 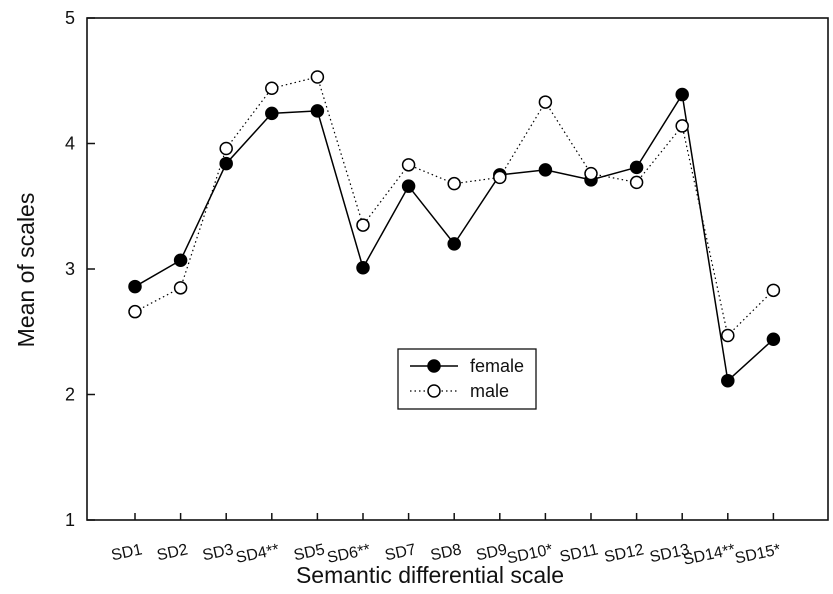 What do you see at coordinates (446, 552) in the screenshot?
I see `x-tick-label: SD8` at bounding box center [446, 552].